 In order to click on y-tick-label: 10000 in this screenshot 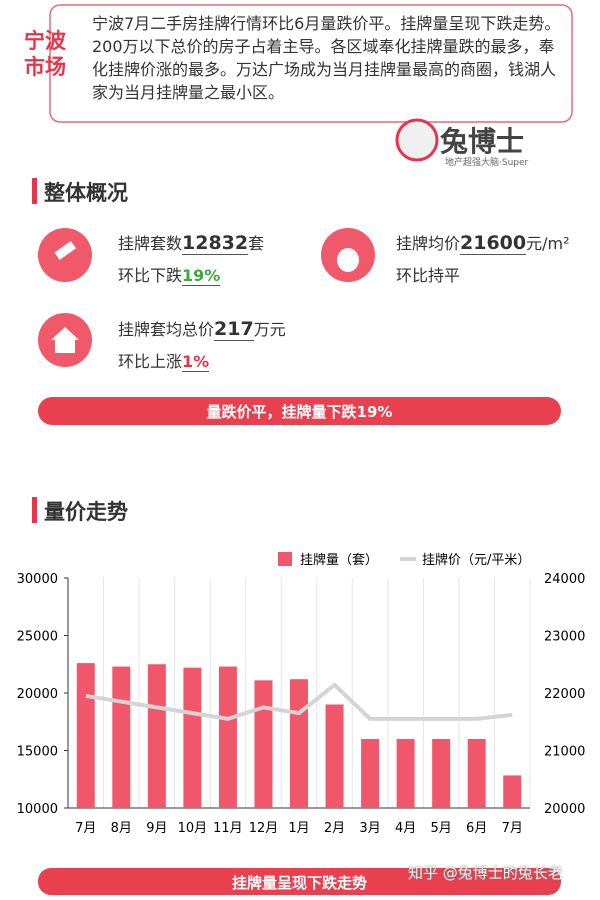, I will do `click(37, 809)`.